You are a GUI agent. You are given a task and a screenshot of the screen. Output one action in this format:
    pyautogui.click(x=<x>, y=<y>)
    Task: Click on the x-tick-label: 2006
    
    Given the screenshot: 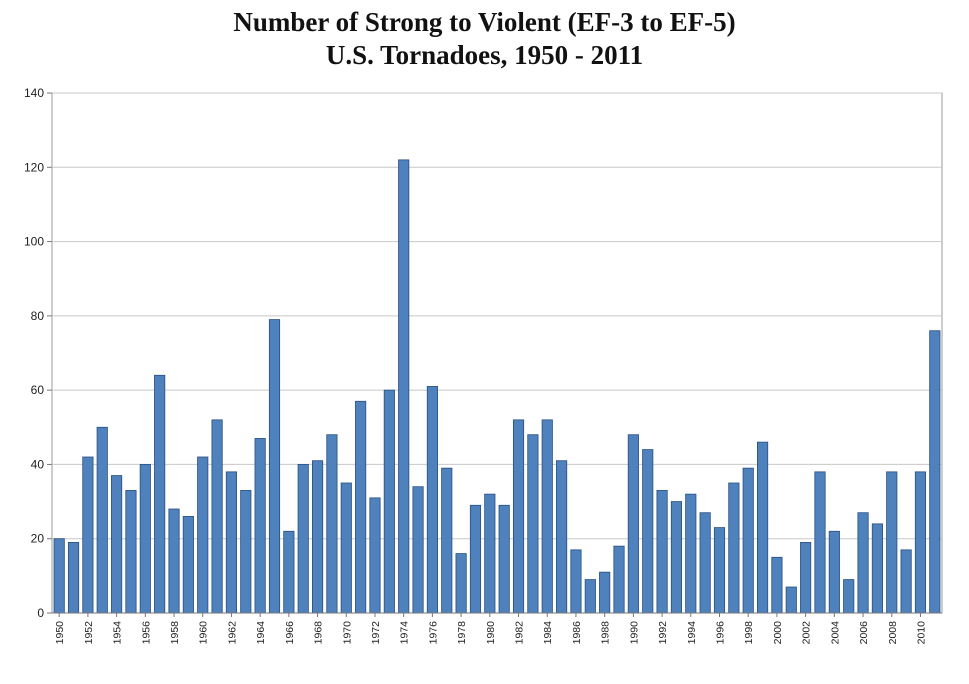 What is the action you would take?
    pyautogui.click(x=864, y=633)
    